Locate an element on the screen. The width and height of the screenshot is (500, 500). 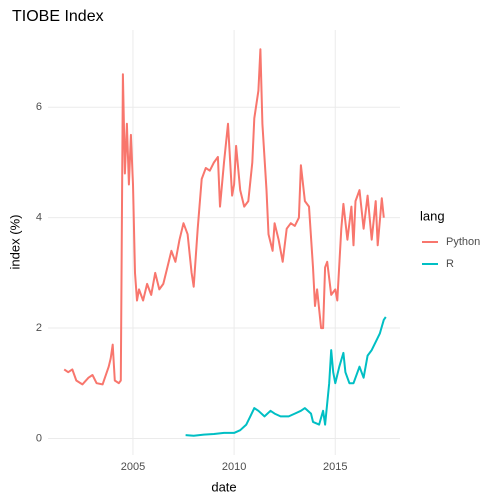
line-series is located at coordinates (286, 376).